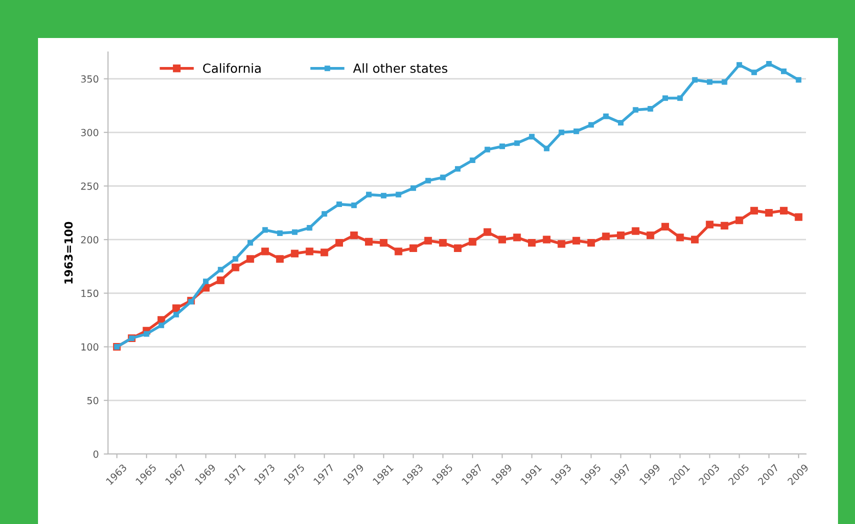 Image resolution: width=855 pixels, height=524 pixels. I want to click on legend-label: All other states, so click(400, 68).